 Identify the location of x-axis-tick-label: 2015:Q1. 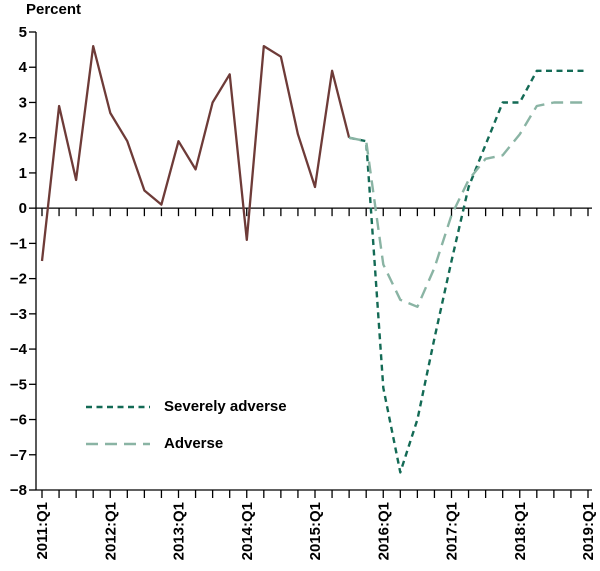
(315, 531).